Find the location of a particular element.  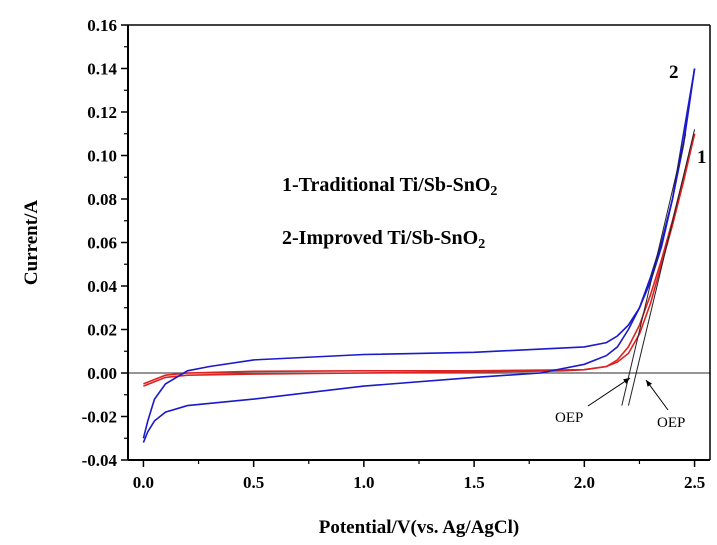

oep-arrow-1-shaft is located at coordinates (609, 392).